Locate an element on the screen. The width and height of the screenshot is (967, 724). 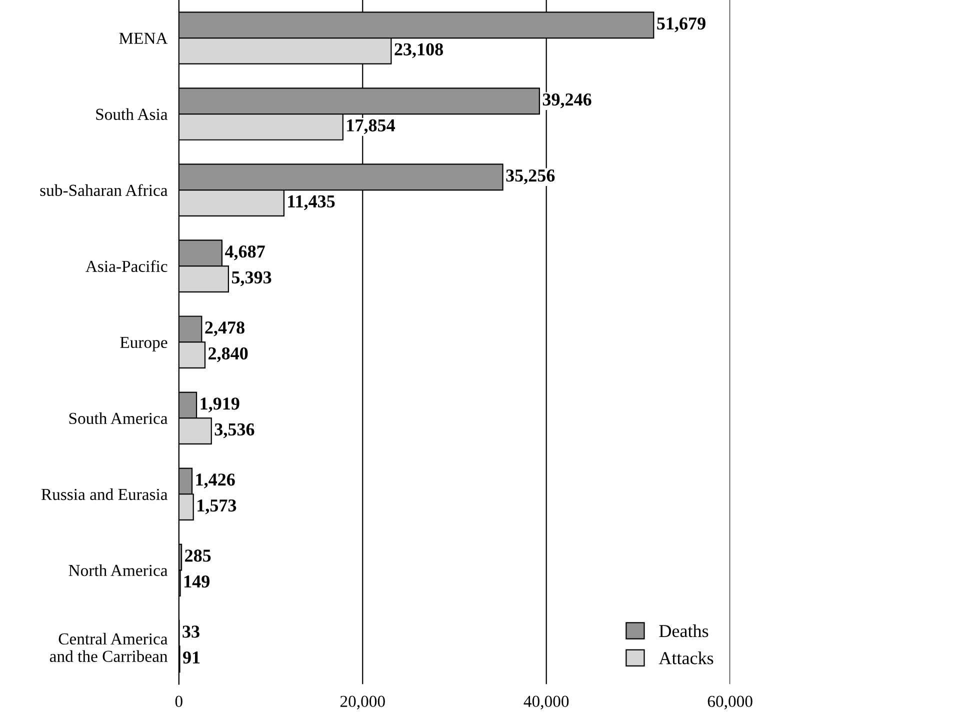
data-label: 1,573 is located at coordinates (217, 506).